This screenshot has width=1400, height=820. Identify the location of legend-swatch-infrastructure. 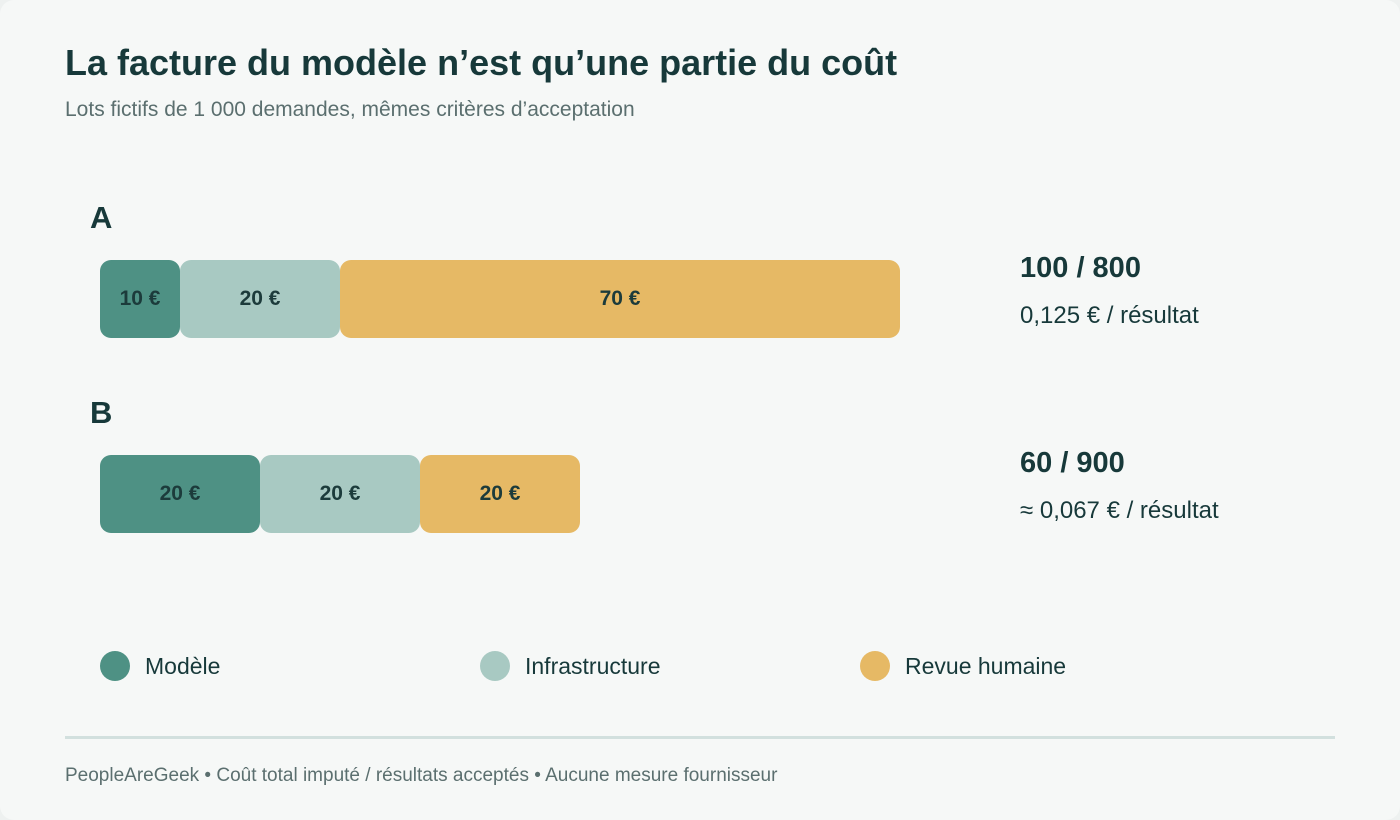
(495, 666).